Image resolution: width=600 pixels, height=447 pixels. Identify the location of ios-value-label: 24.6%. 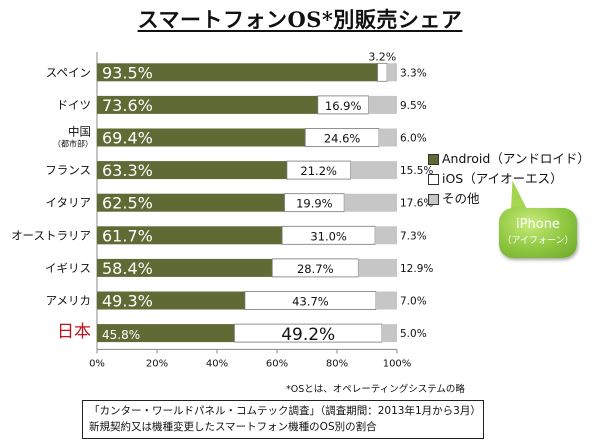
(342, 139).